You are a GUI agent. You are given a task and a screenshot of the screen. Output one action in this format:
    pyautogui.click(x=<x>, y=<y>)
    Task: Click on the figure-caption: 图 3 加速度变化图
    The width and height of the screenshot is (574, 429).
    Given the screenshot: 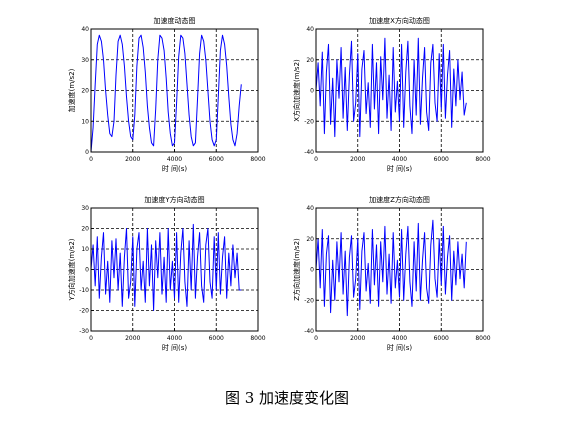 What is the action you would take?
    pyautogui.click(x=287, y=398)
    